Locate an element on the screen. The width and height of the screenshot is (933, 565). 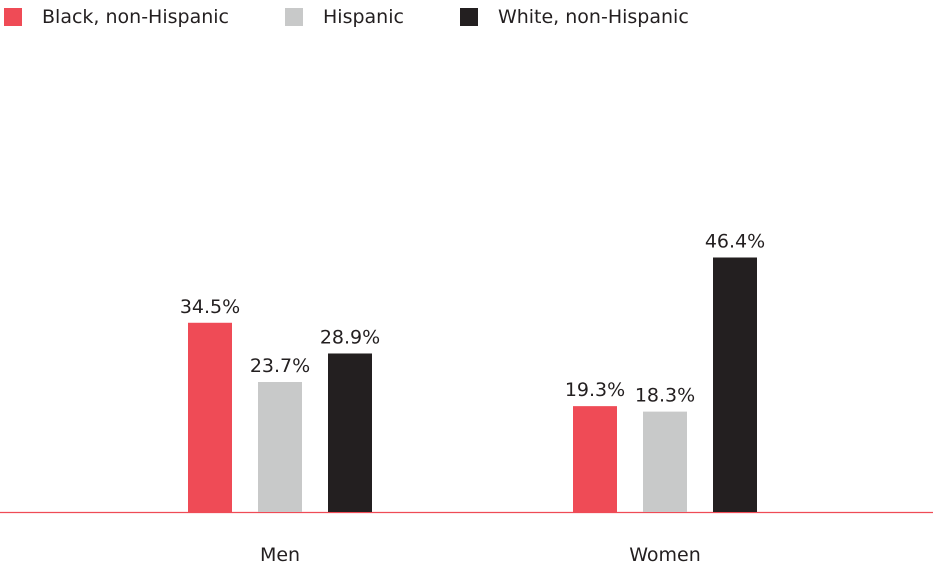
bar-women-hispanic is located at coordinates (665, 461).